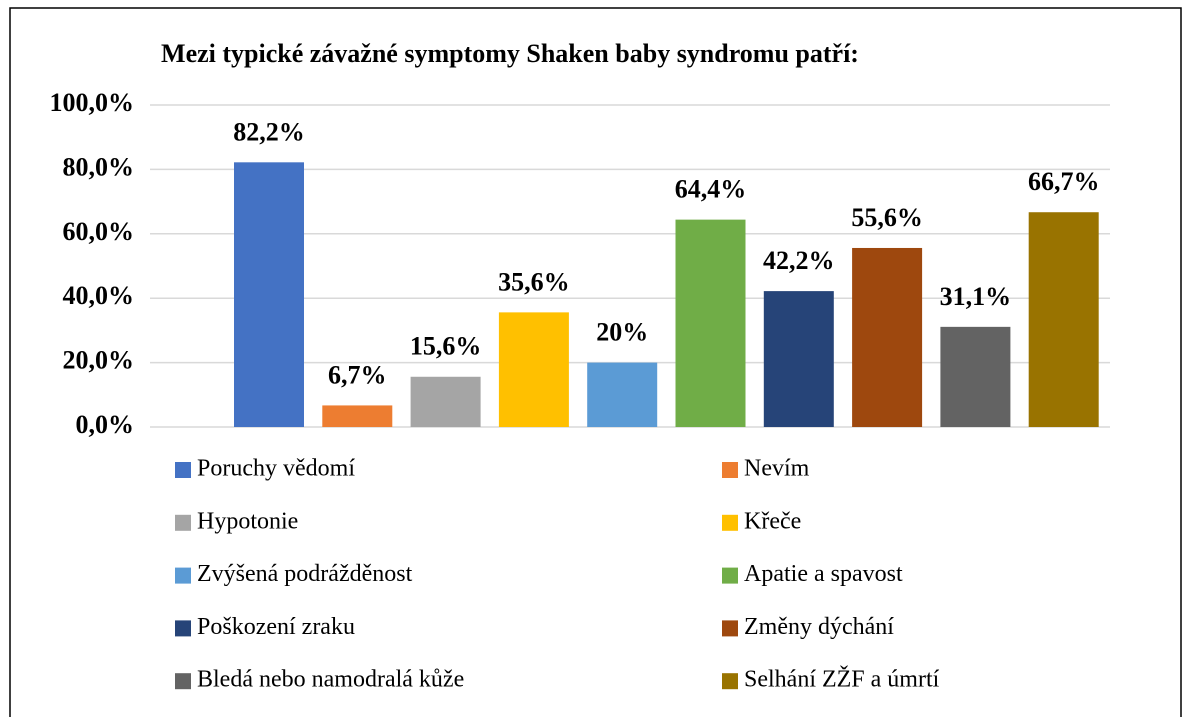 This screenshot has width=1192, height=717. What do you see at coordinates (357, 374) in the screenshot?
I see `data-label: 6,7%` at bounding box center [357, 374].